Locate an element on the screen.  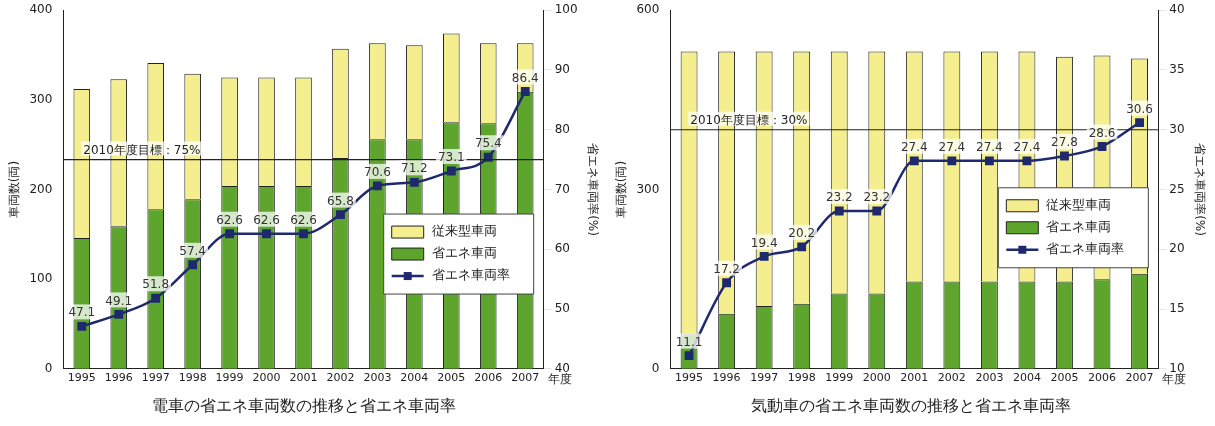
data-label: 70.6 is located at coordinates (377, 172).